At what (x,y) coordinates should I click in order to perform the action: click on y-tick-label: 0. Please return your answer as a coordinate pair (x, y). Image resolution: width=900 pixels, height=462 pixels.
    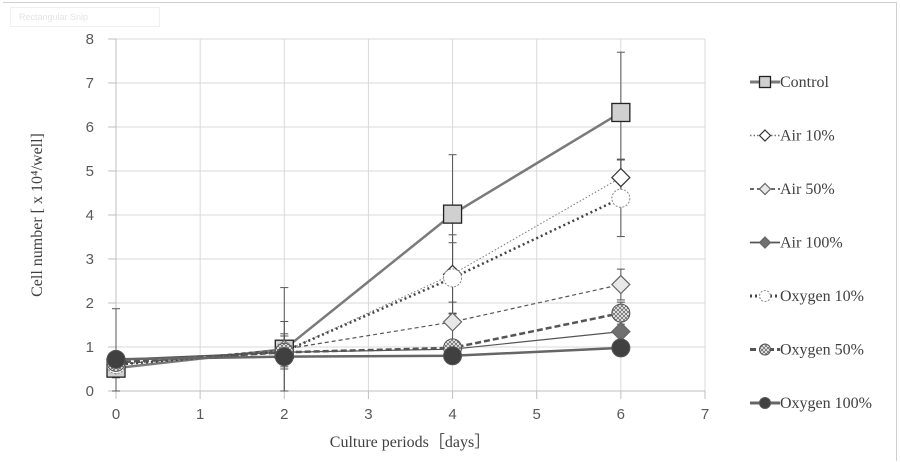
    Looking at the image, I should click on (90, 391).